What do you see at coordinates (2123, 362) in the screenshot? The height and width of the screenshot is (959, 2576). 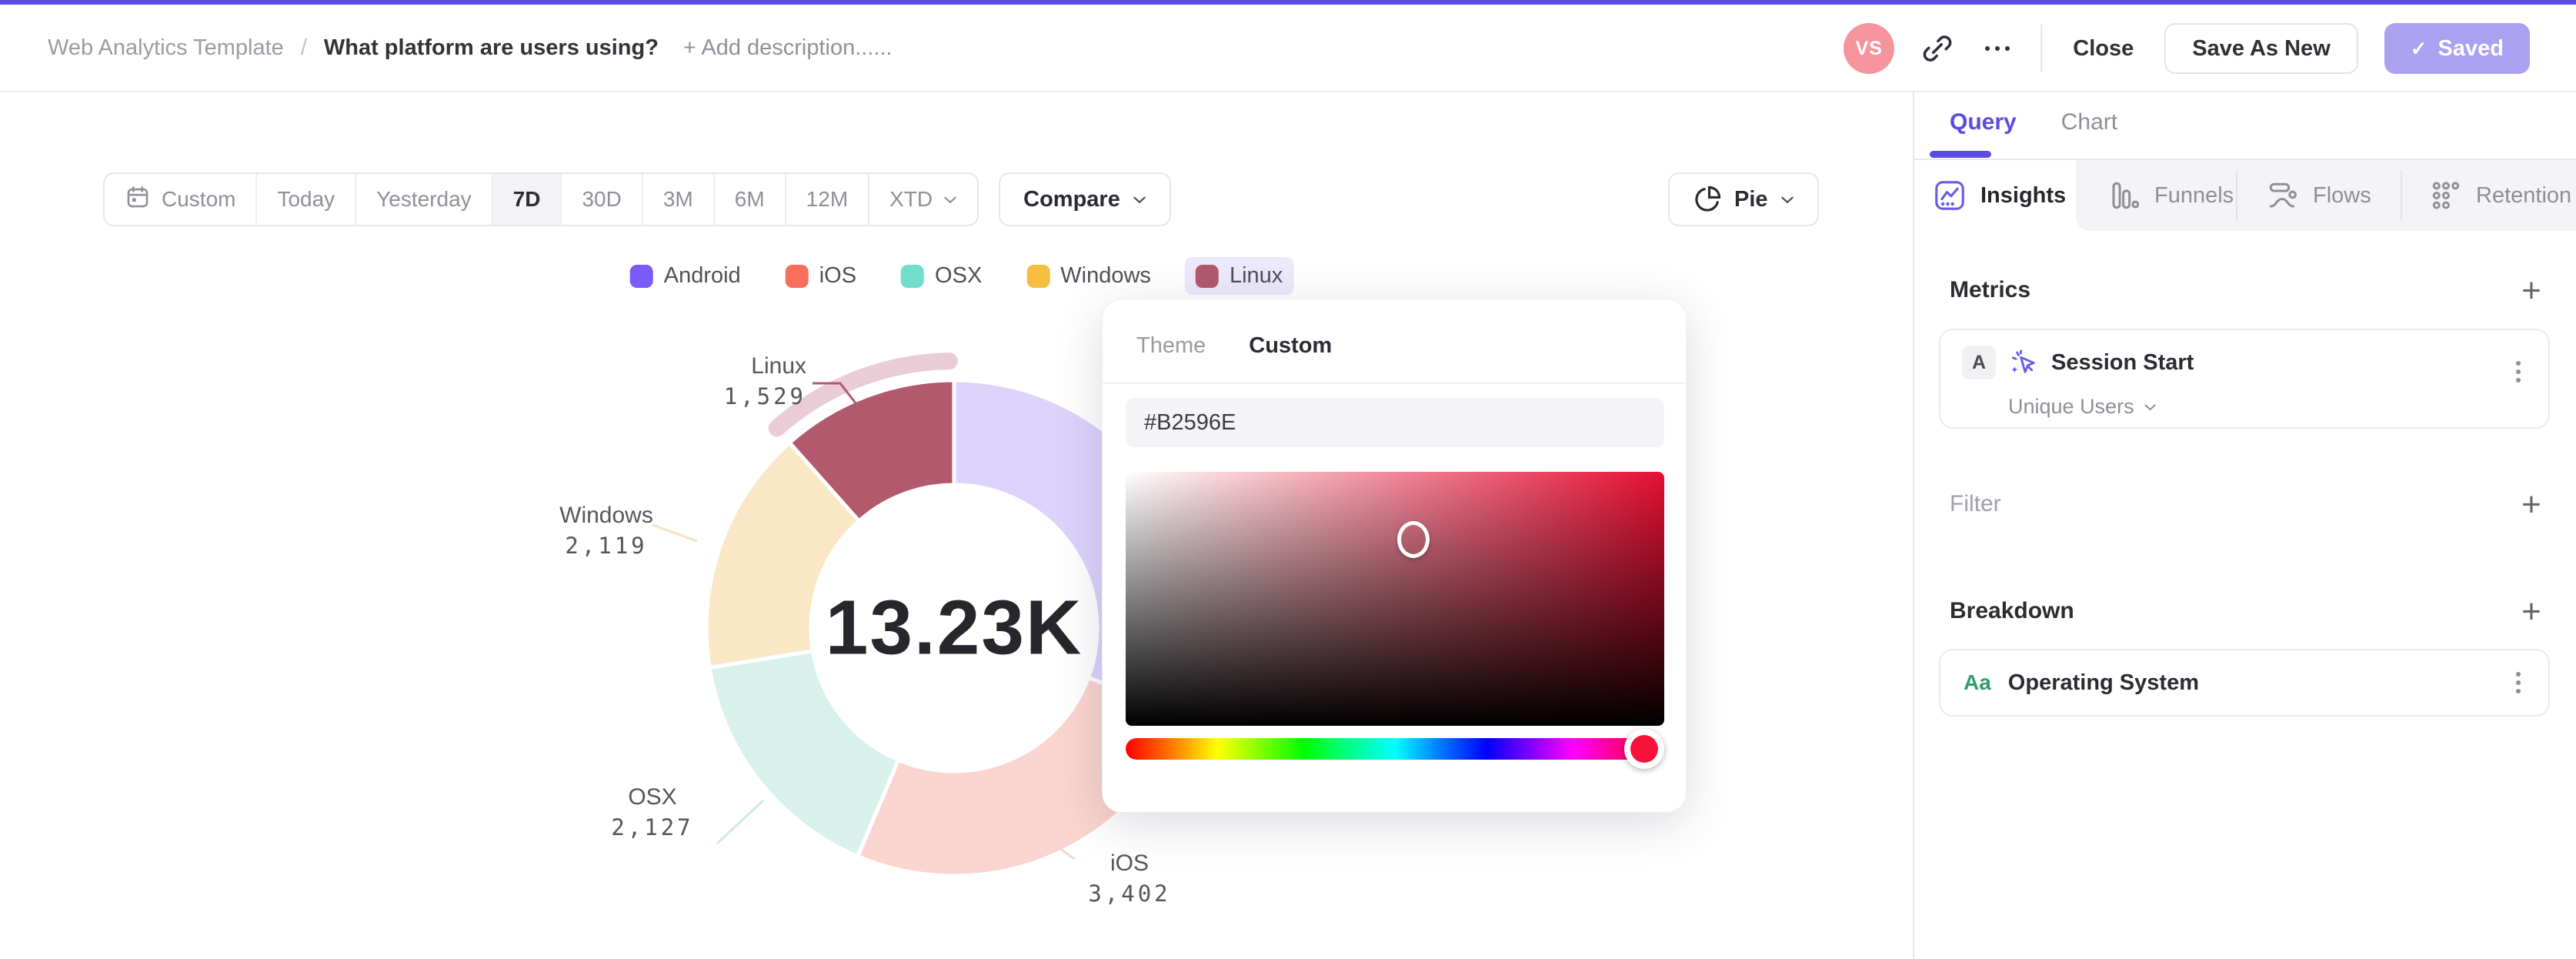 I see `metric-label: Session Start` at bounding box center [2123, 362].